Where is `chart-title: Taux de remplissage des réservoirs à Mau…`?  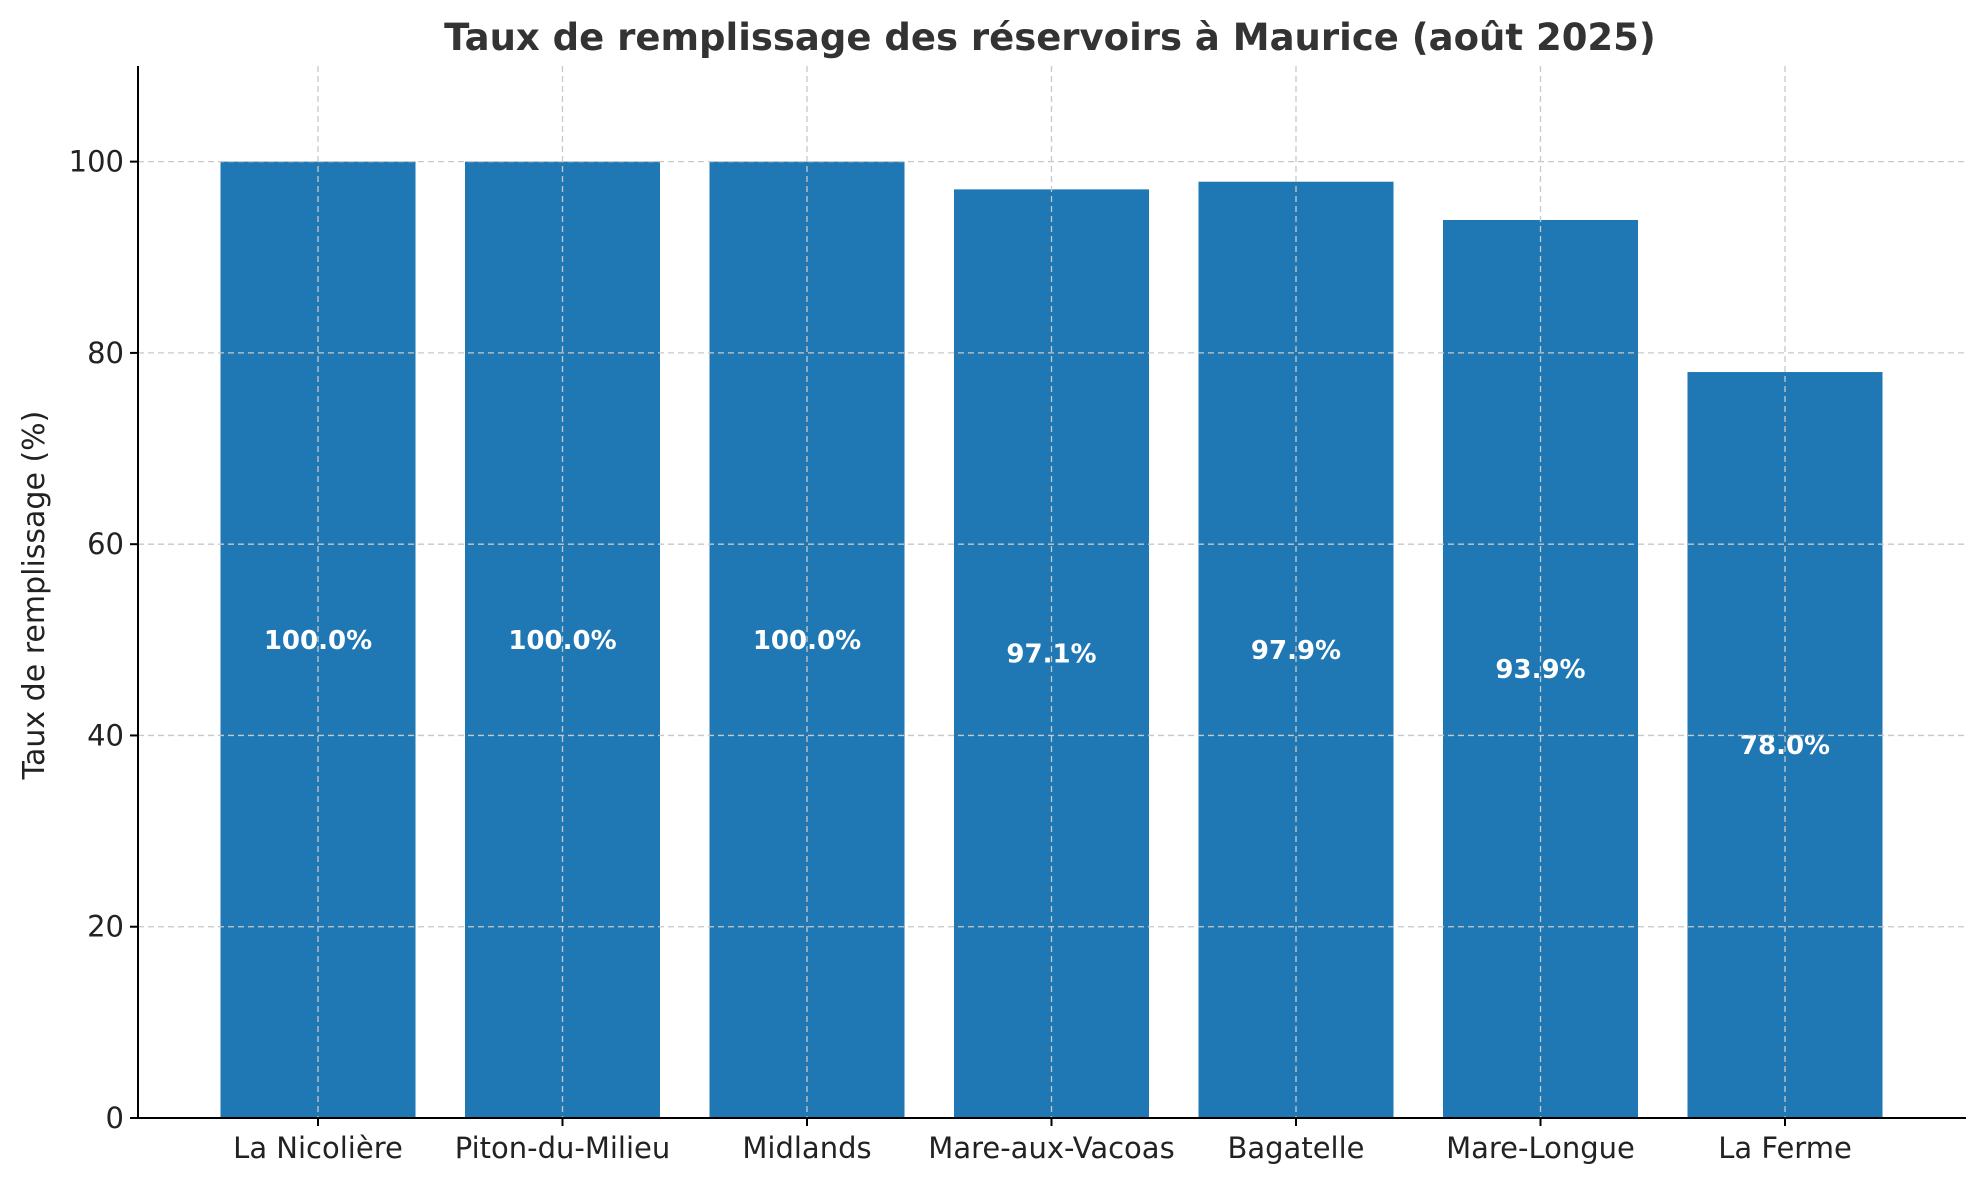 chart-title: Taux de remplissage des réservoirs à Mau… is located at coordinates (1050, 37).